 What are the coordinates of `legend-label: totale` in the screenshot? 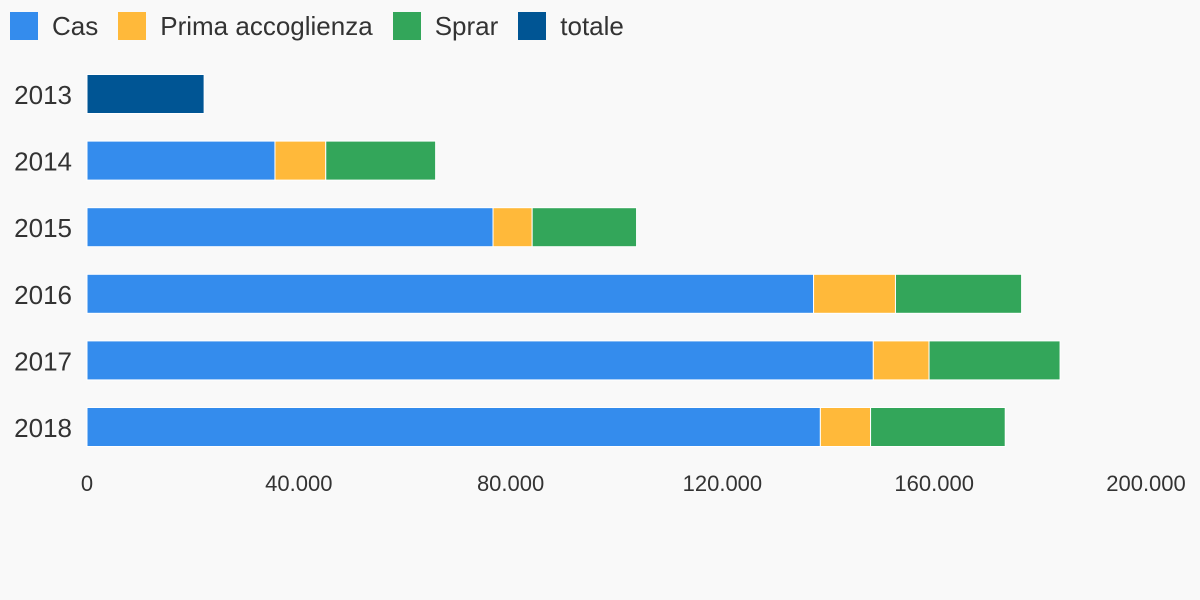 It's located at (592, 25).